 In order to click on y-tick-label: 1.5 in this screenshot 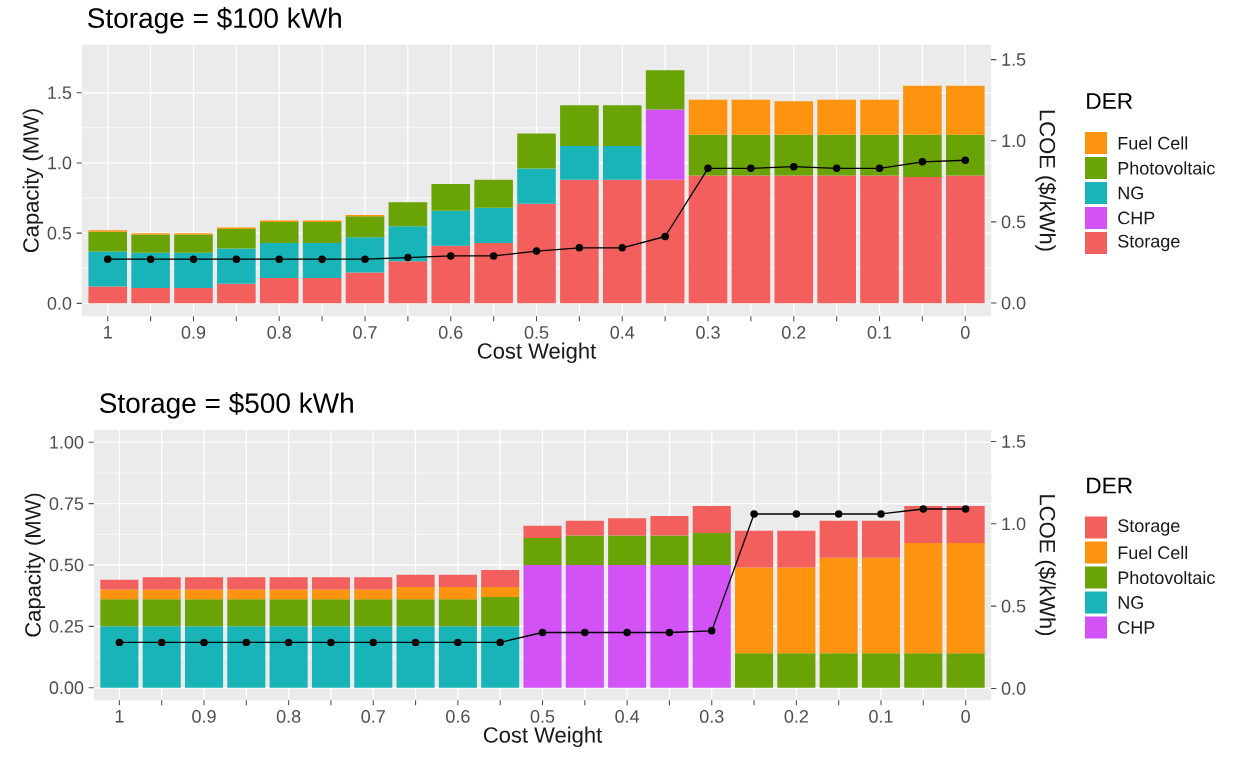, I will do `click(60, 93)`.